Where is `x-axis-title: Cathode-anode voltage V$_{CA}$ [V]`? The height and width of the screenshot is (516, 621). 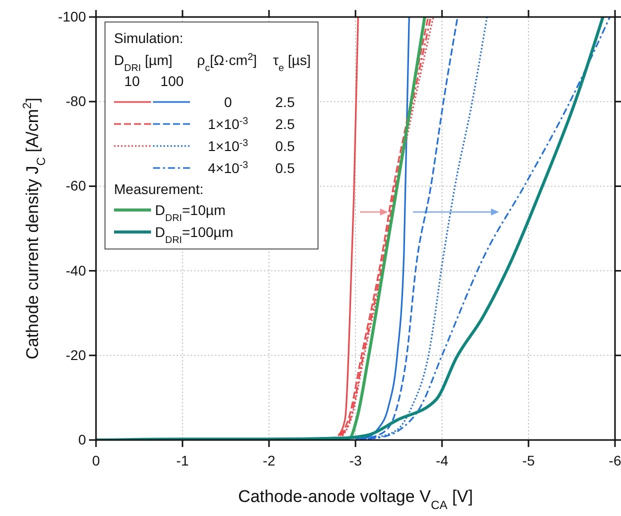 x-axis-title: Cathode-anode voltage V$_{CA}$ [V] is located at coordinates (355, 499).